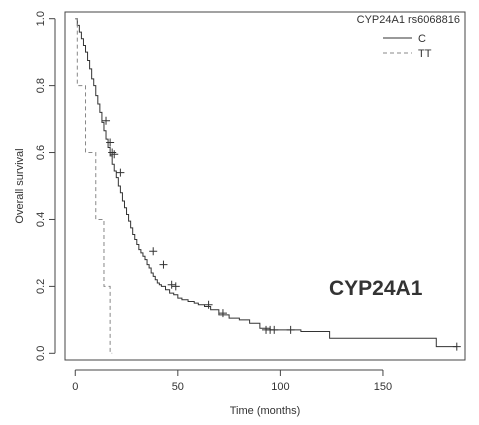 The image size is (479, 425). I want to click on x-tick-label: 0, so click(75, 387).